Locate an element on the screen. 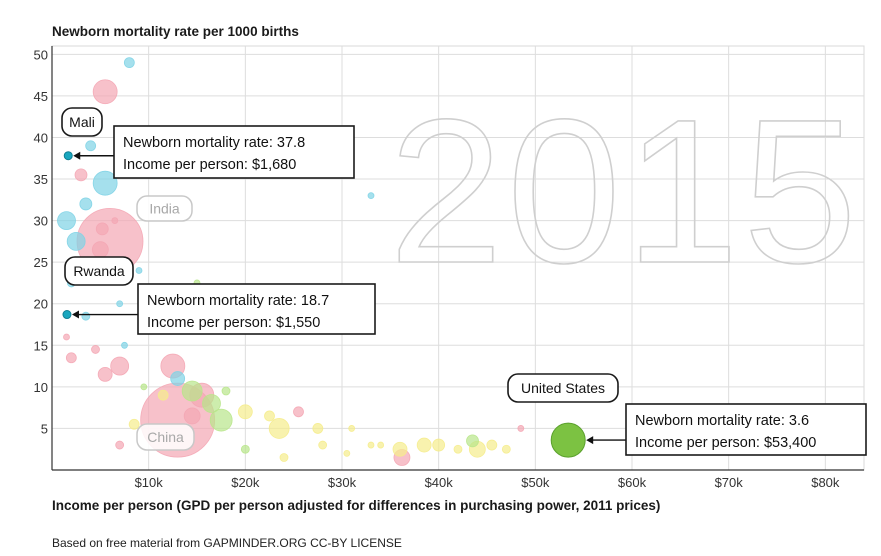 Image resolution: width=881 pixels, height=556 pixels. country-label-text: India is located at coordinates (164, 209).